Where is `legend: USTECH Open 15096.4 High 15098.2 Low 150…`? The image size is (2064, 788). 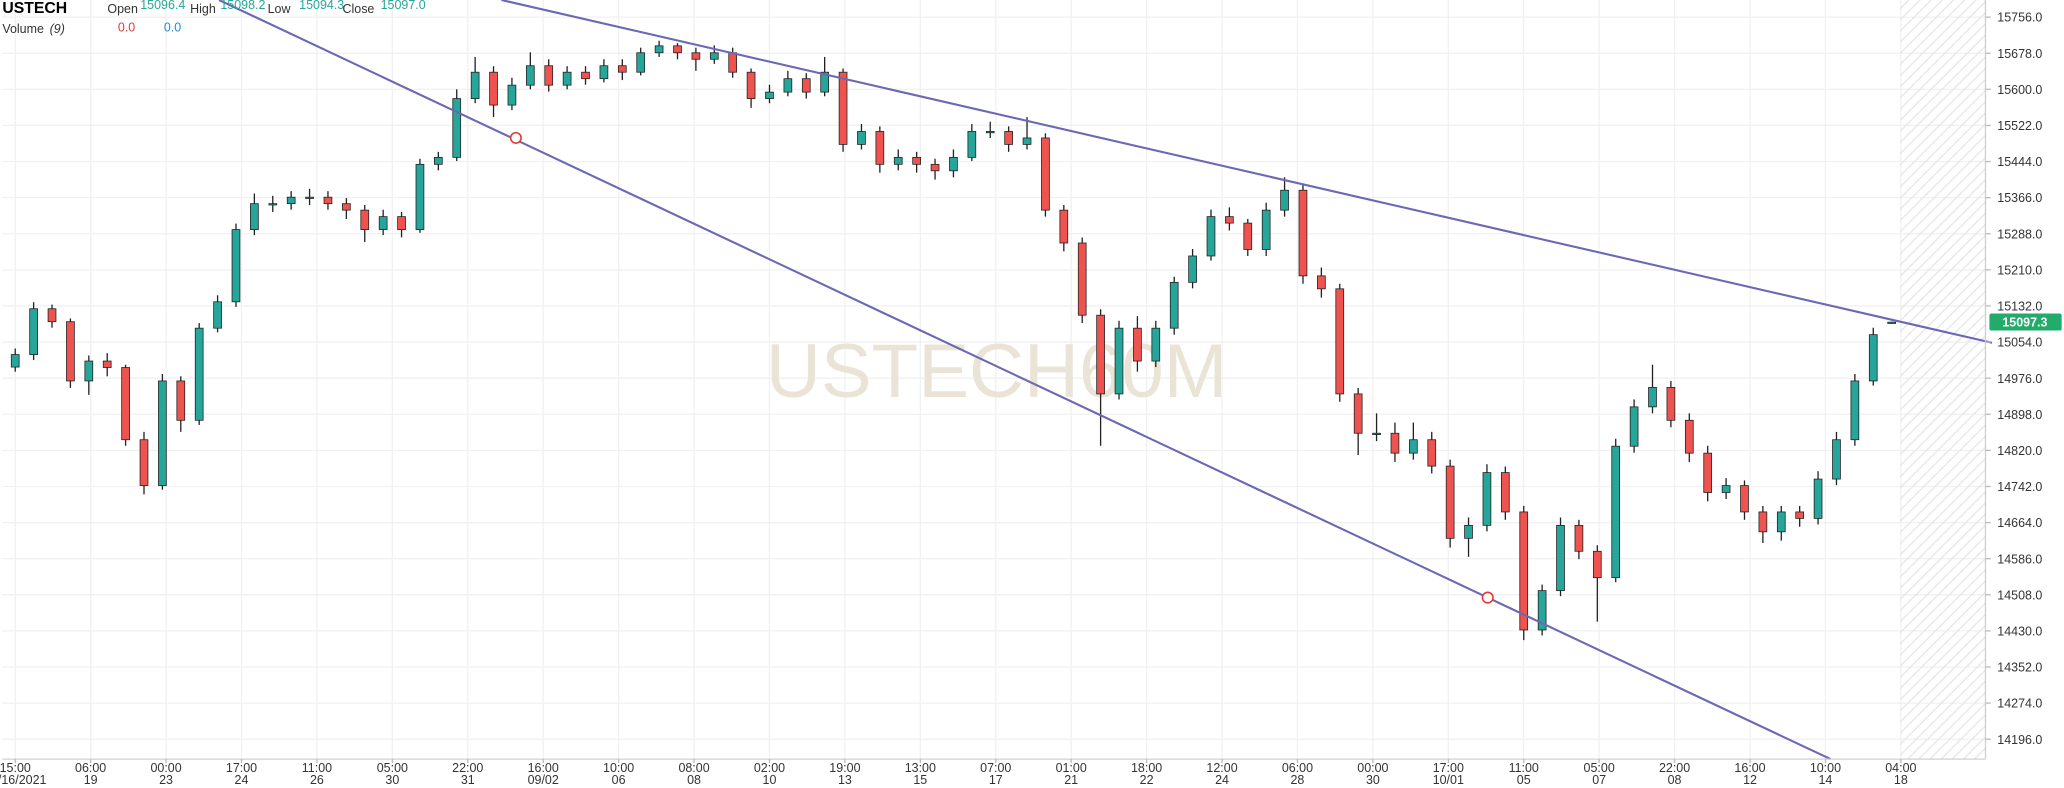
legend: USTECH Open 15096.4 High 15098.2 Low 150… is located at coordinates (213, 18).